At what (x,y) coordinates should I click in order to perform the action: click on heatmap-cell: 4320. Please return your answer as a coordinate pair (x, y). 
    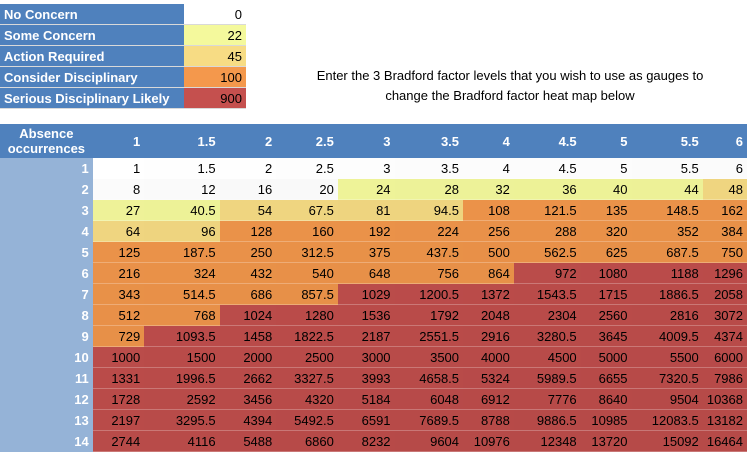
    Looking at the image, I should click on (307, 399).